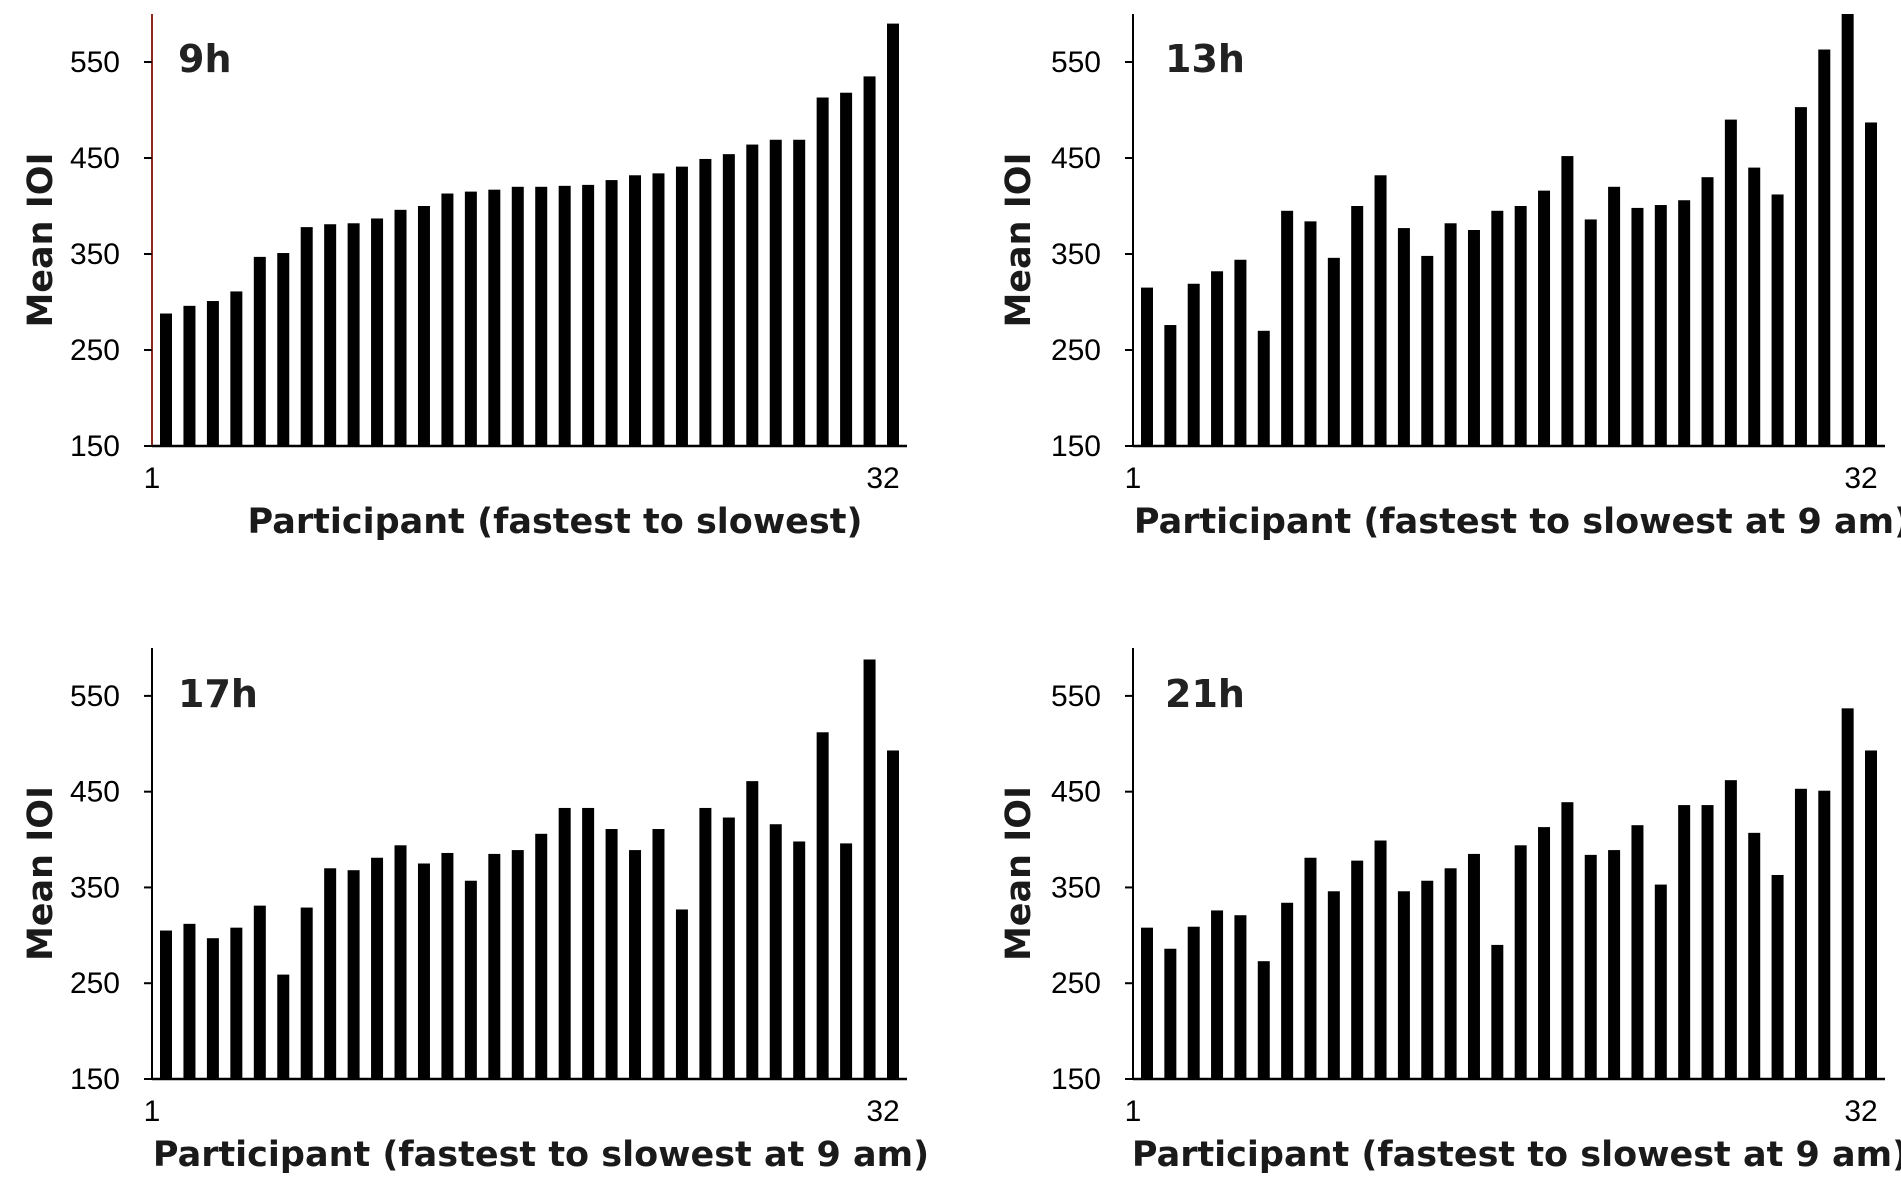 Image resolution: width=1901 pixels, height=1194 pixels. I want to click on bar-13h-p14, so click(1450, 334).